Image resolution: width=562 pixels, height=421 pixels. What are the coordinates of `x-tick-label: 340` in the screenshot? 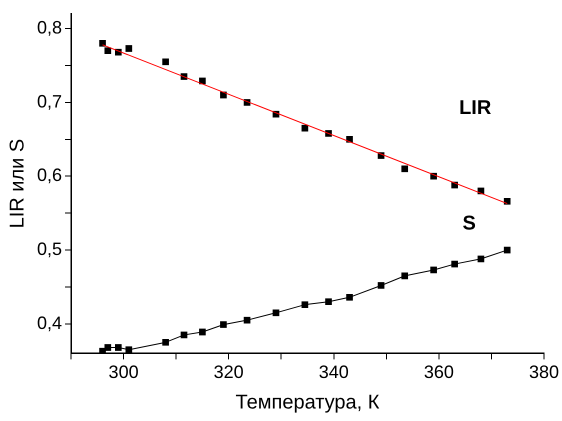 It's located at (333, 372).